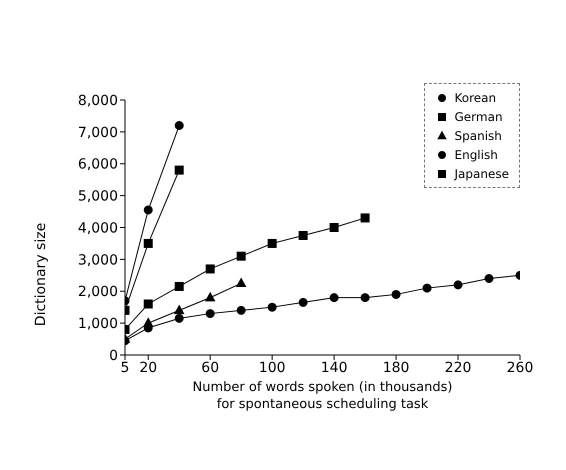  I want to click on legend-label: Spanish, so click(478, 135).